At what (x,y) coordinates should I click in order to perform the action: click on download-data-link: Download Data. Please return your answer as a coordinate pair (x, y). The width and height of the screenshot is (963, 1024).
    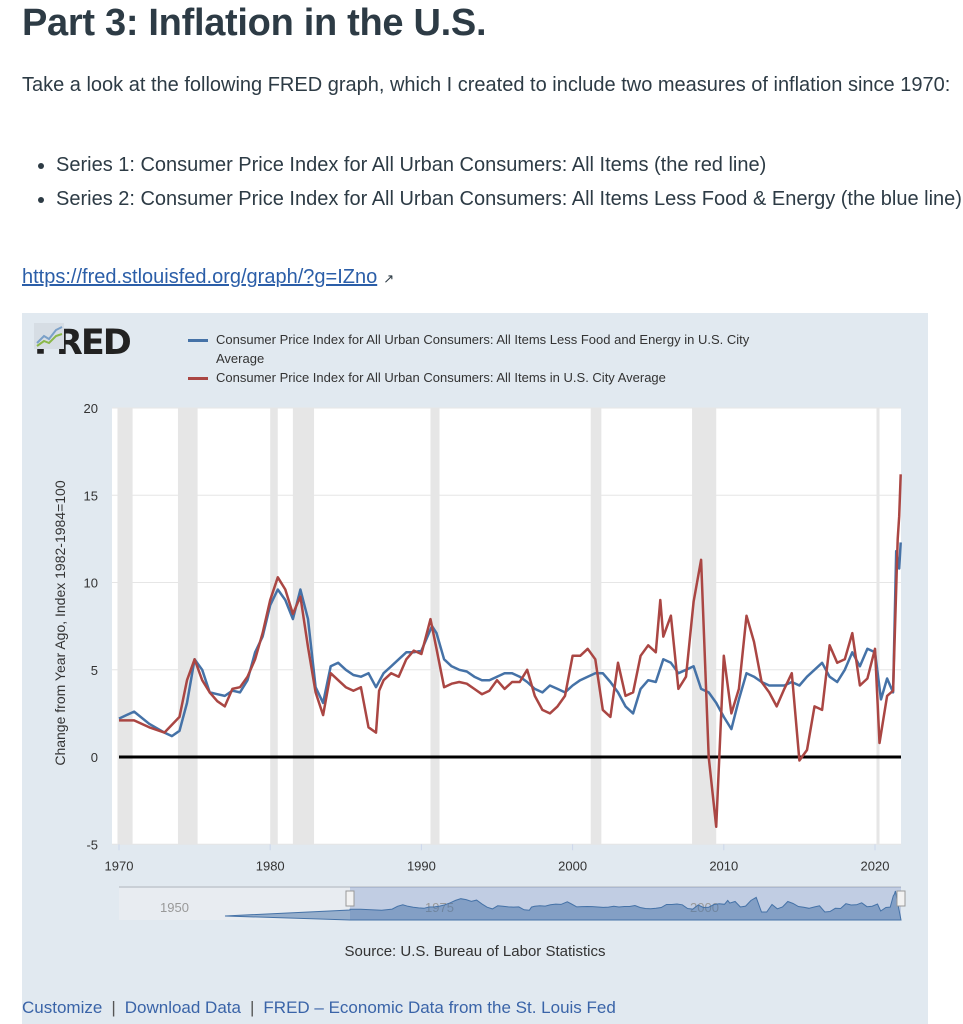
    Looking at the image, I should click on (182, 1007).